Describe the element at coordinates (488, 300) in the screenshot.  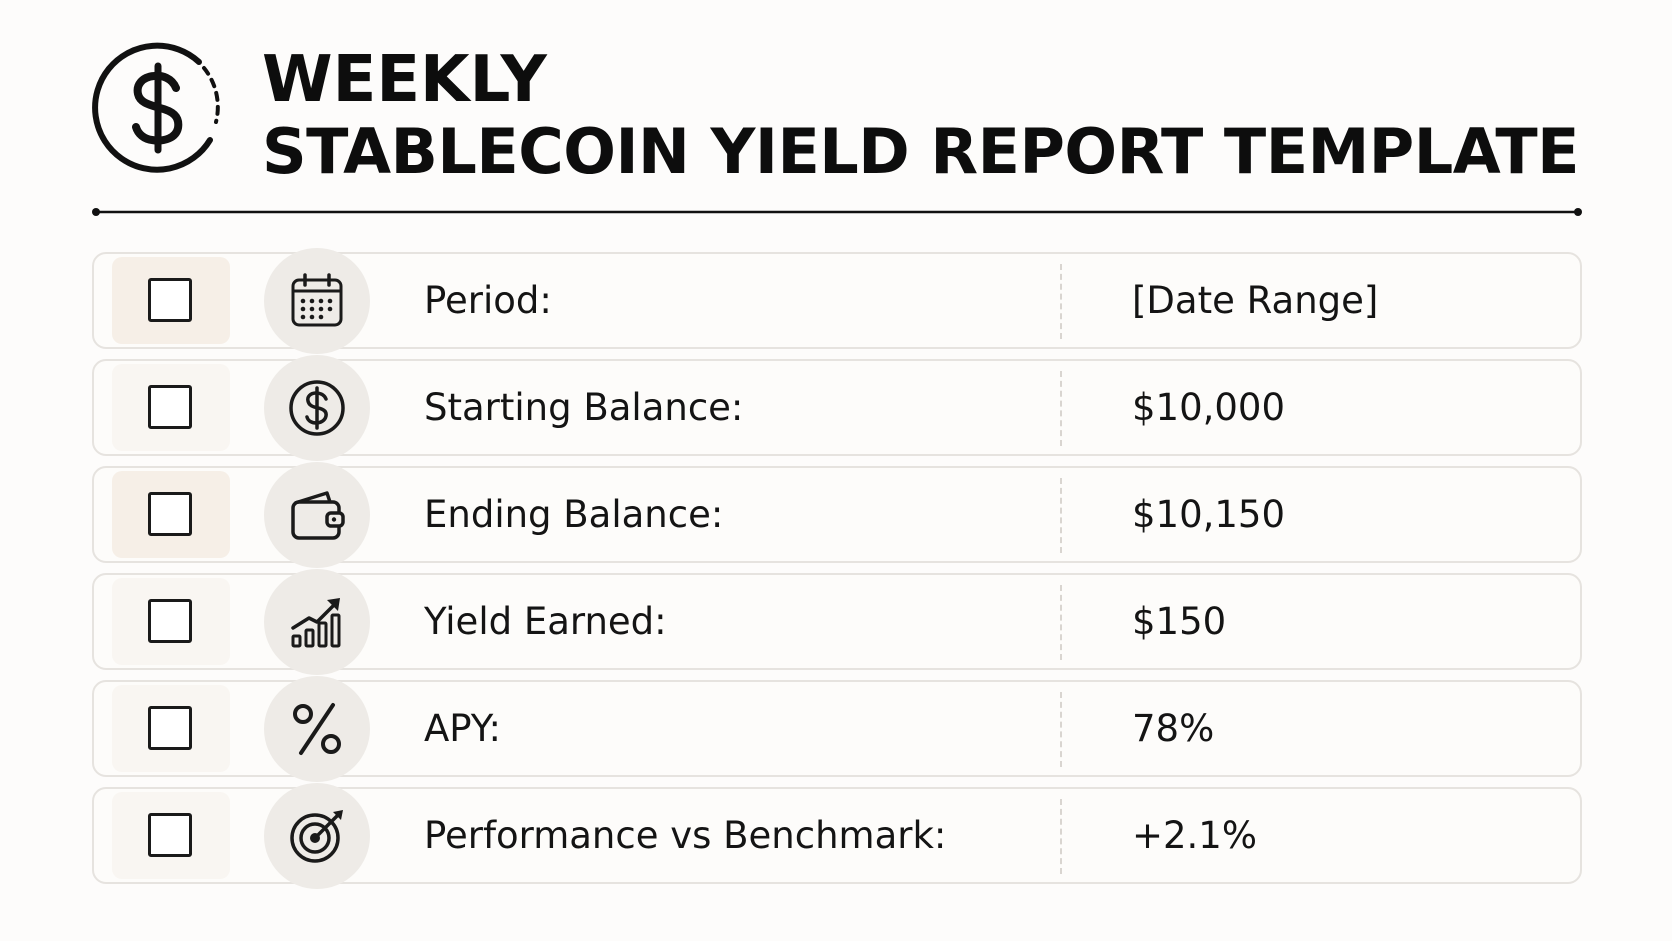
I see `field-label: Period:` at that location.